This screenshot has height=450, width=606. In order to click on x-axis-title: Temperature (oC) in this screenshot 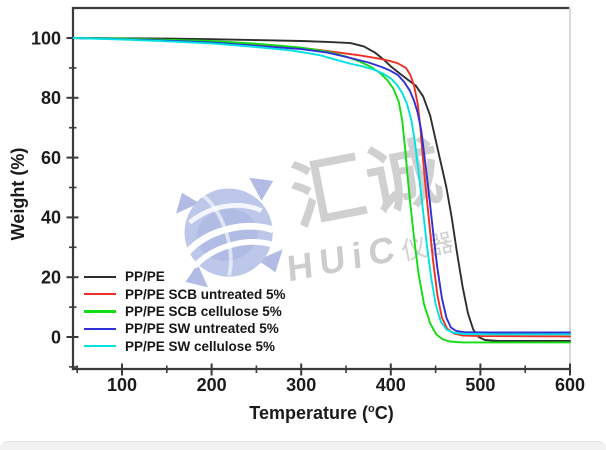, I will do `click(321, 413)`.